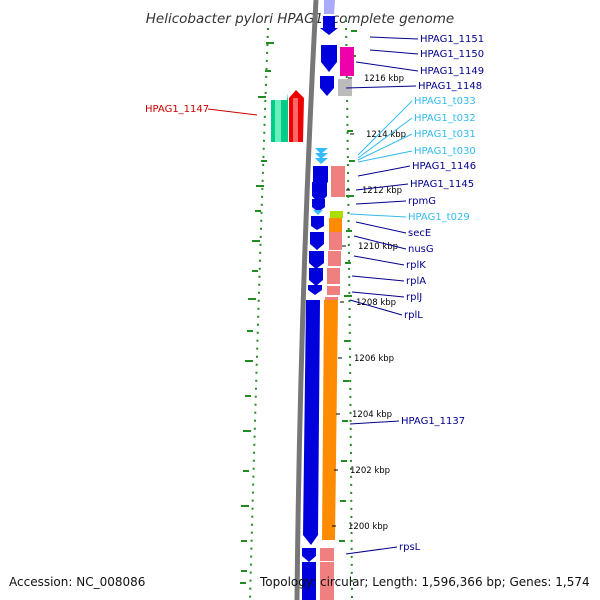 The height and width of the screenshot is (600, 600). I want to click on feature-label: HPAG1_1150, so click(452, 54).